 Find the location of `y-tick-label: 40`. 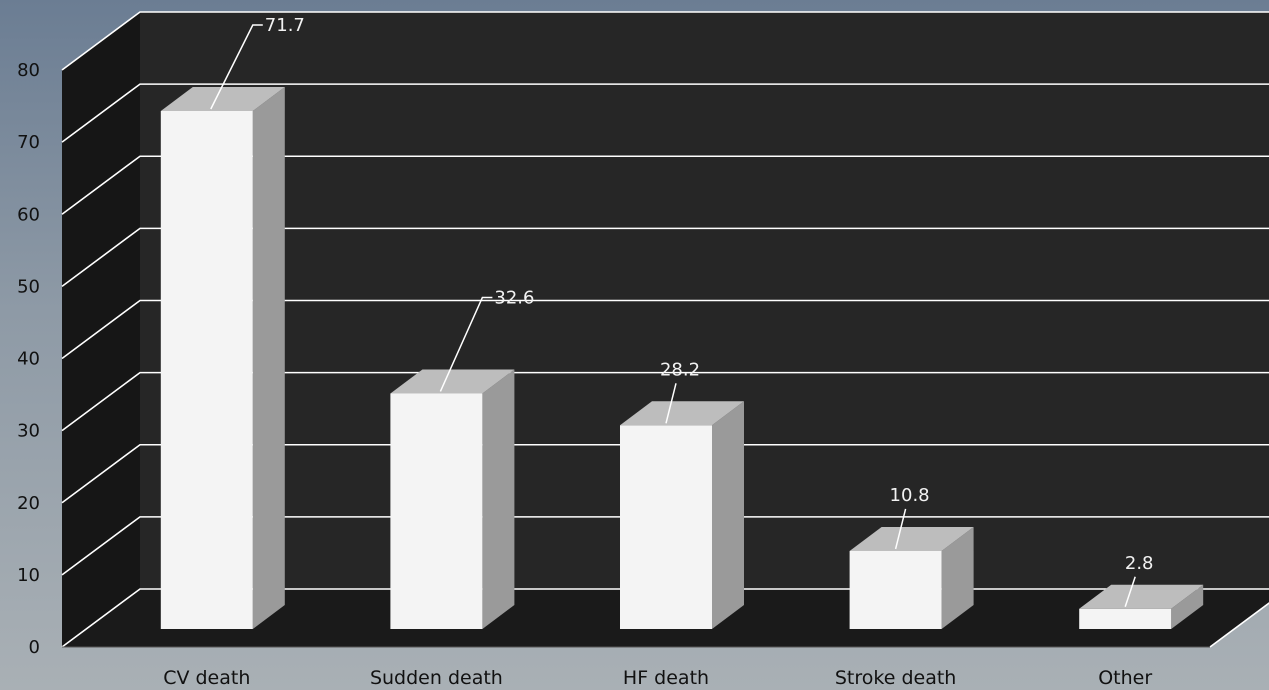

y-tick-label: 40 is located at coordinates (28, 359).